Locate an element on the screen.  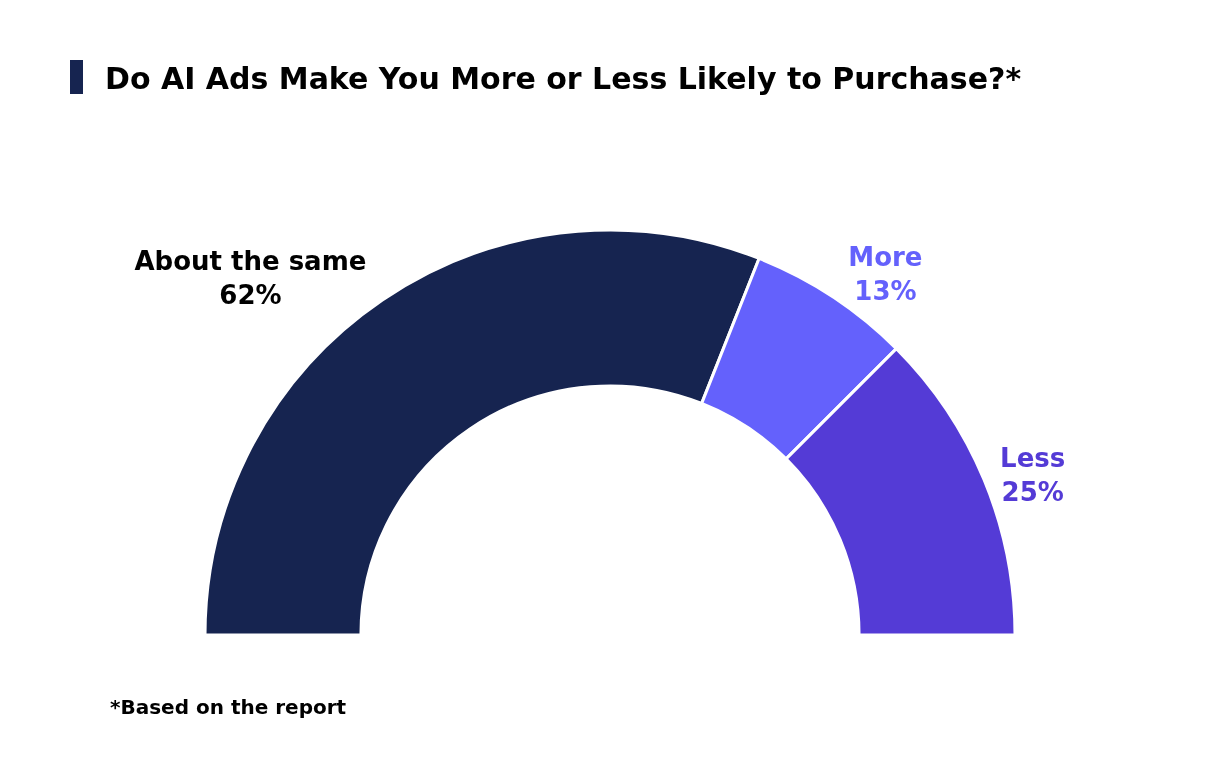
text: *Based on the report is located at coordinates (228, 707).